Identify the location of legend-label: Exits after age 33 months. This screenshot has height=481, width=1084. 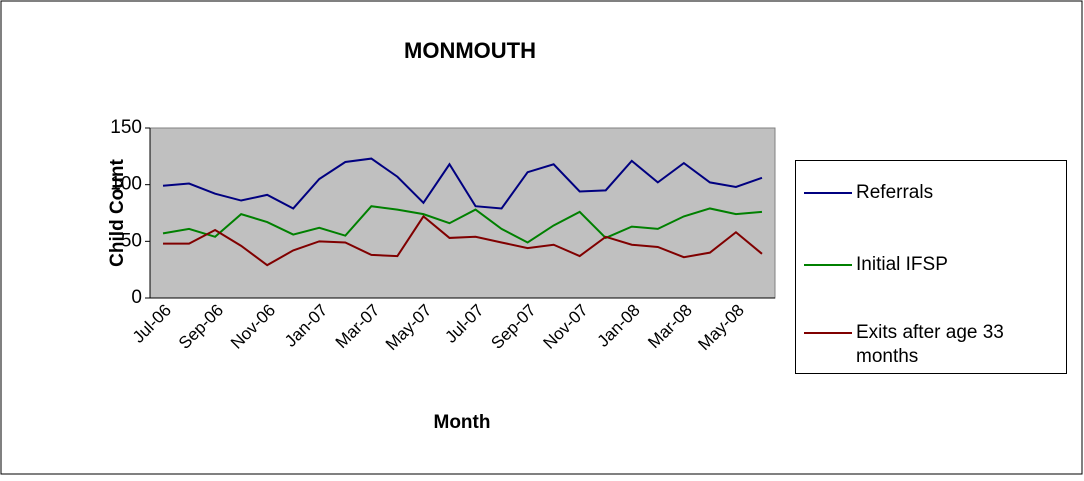
(930, 344).